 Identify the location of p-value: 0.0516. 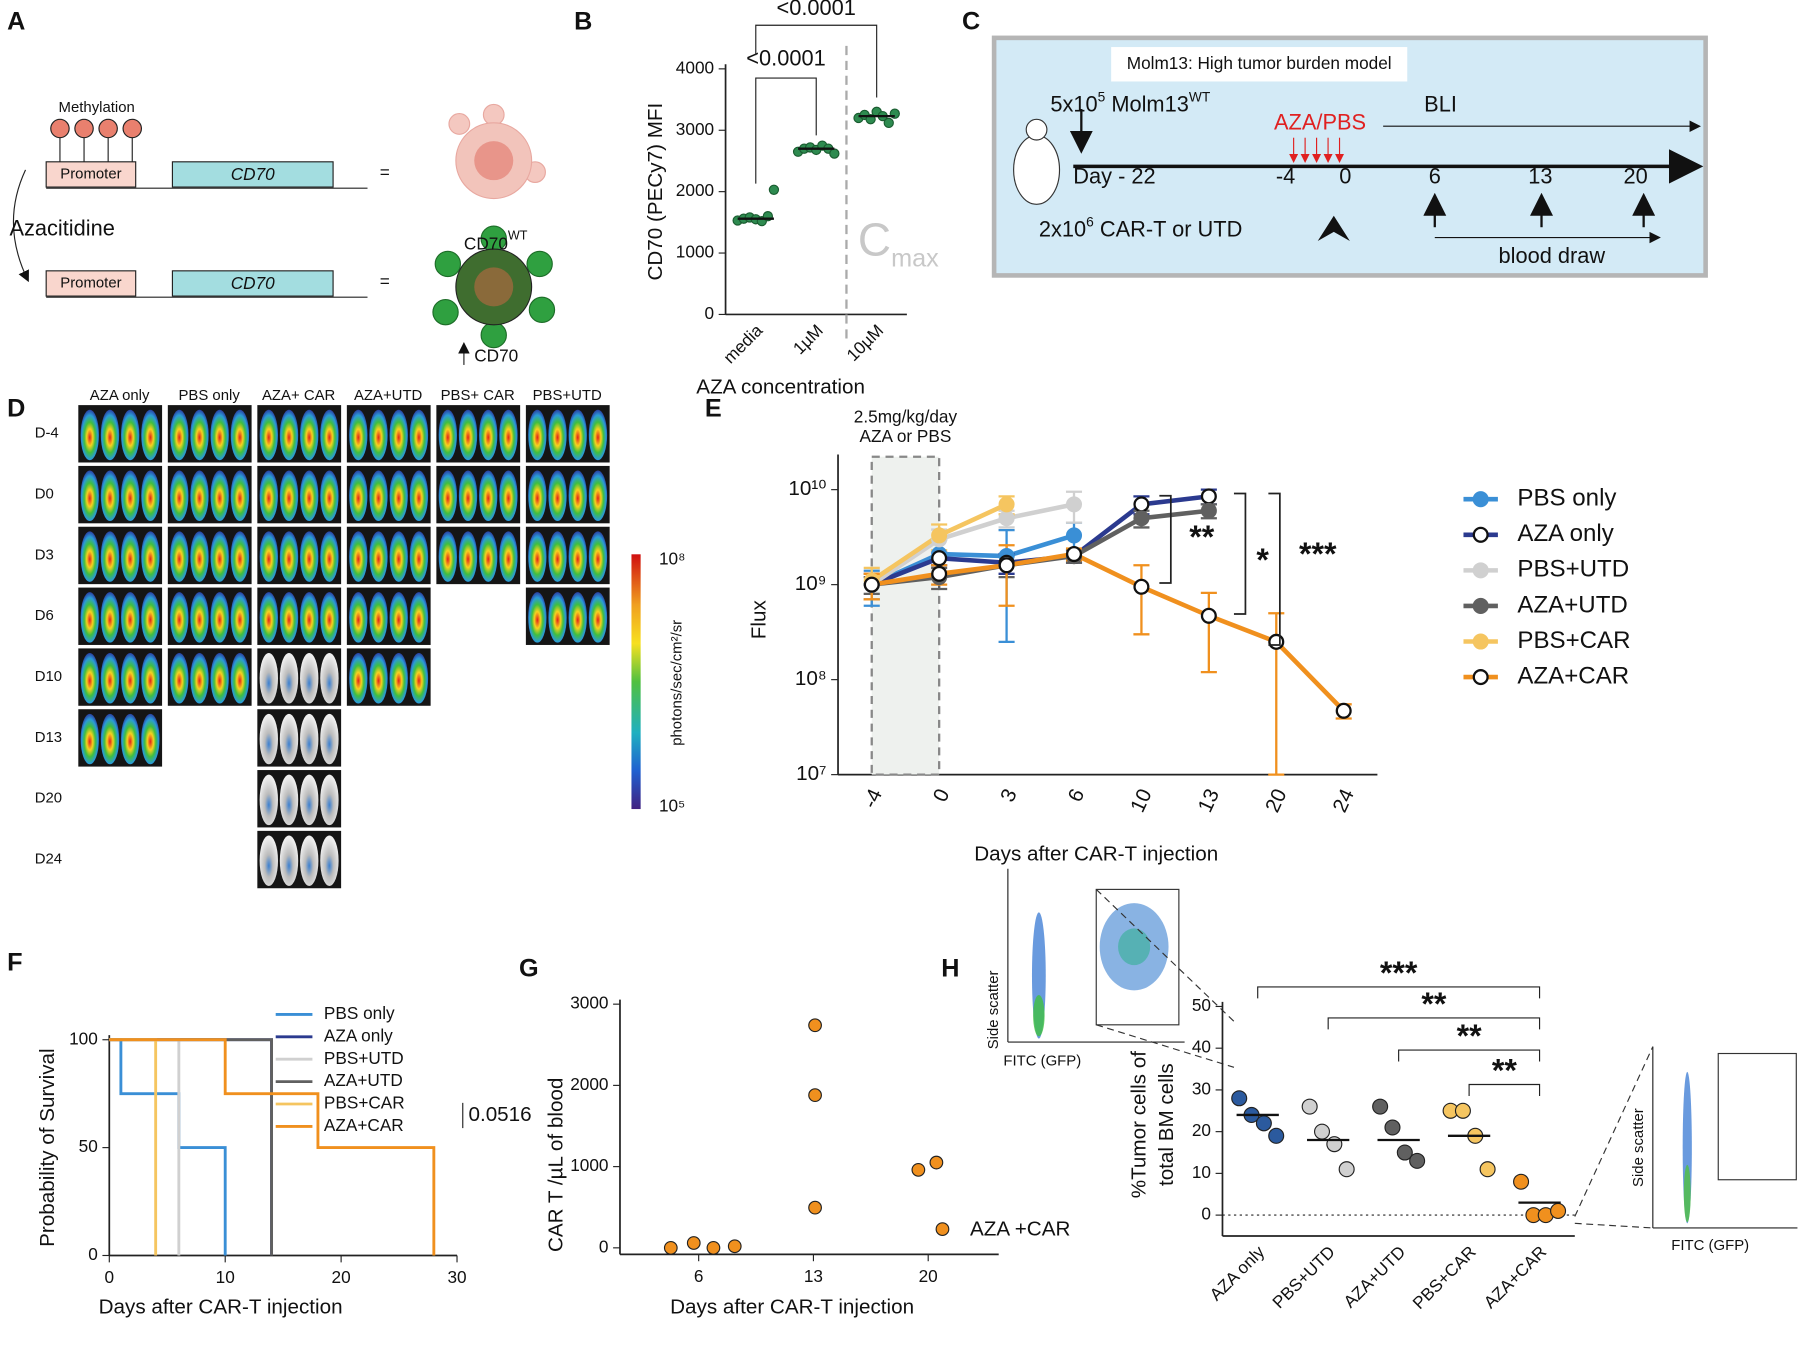
(499, 1114).